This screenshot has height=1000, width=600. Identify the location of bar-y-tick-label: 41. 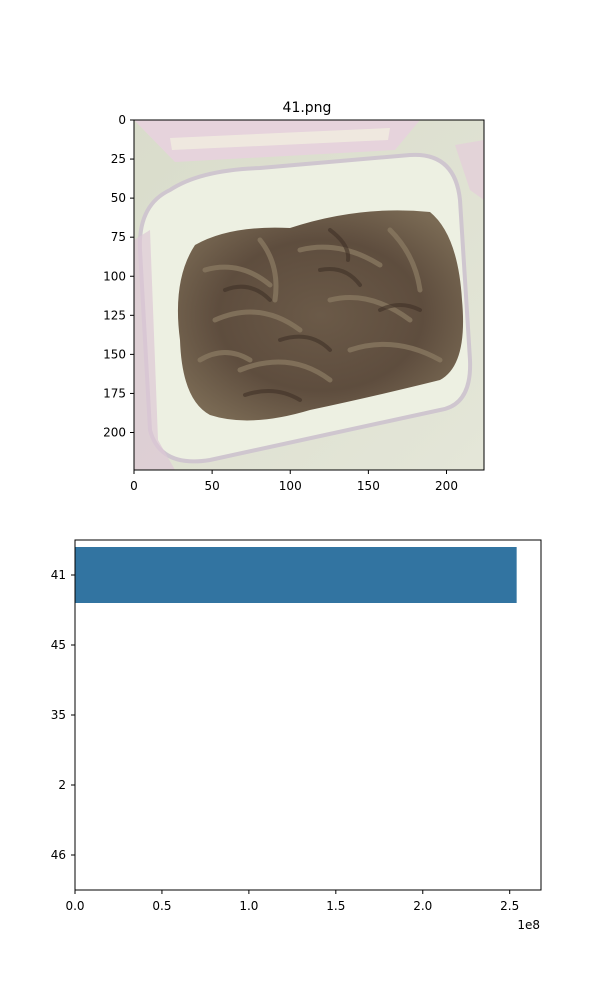
(58, 575).